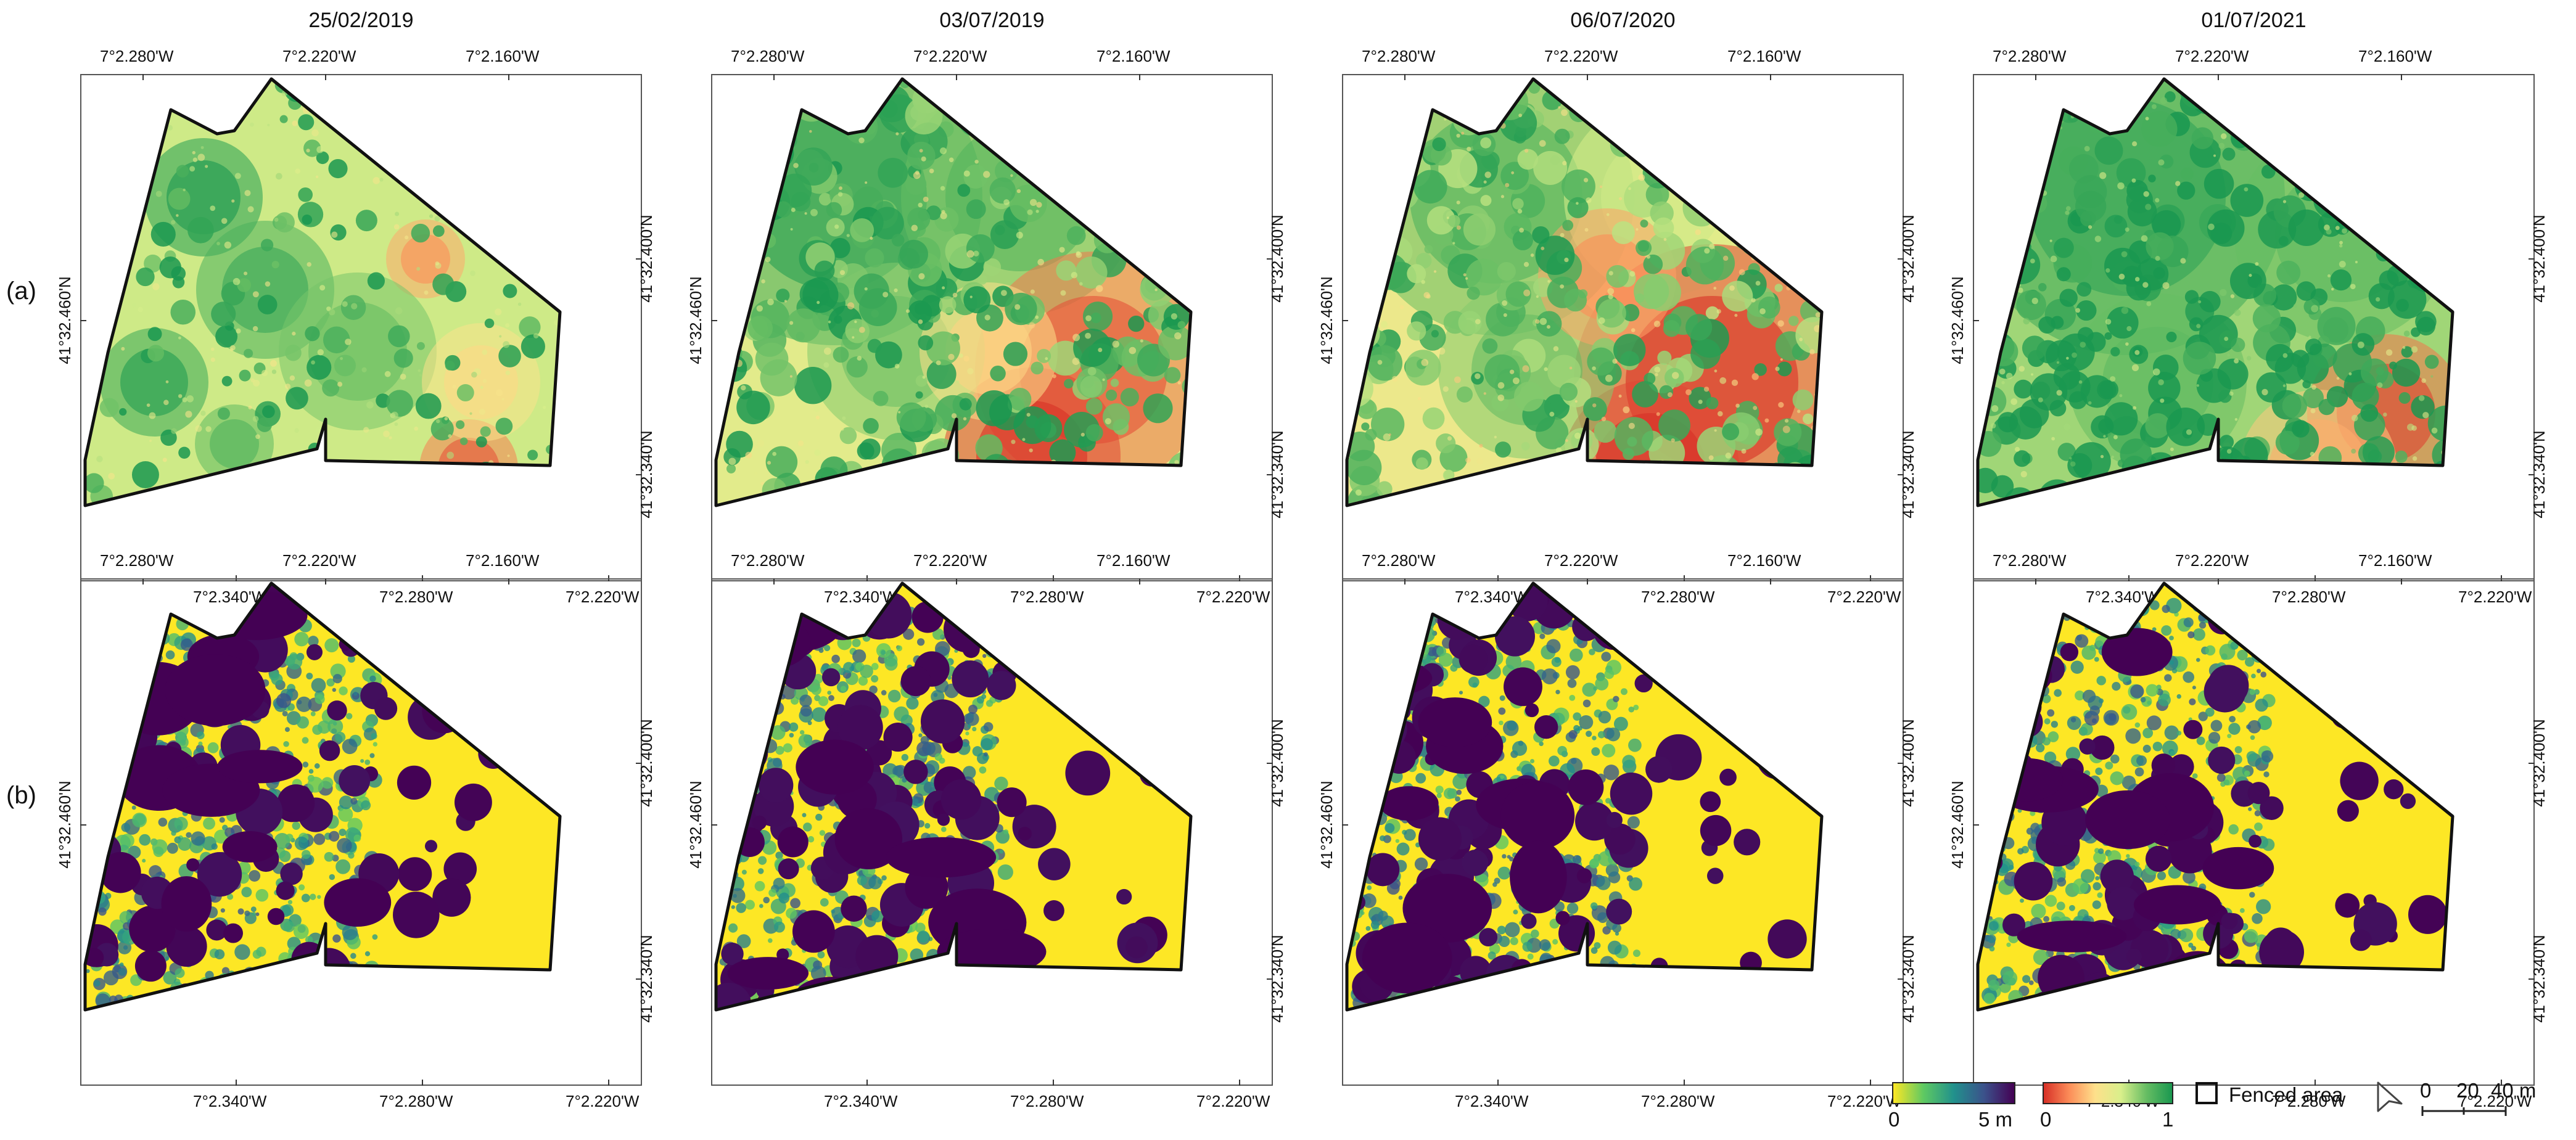 This screenshot has width=2576, height=1140. Describe the element at coordinates (361, 20) in the screenshot. I see `date-header-1: 25/02/2019` at that location.